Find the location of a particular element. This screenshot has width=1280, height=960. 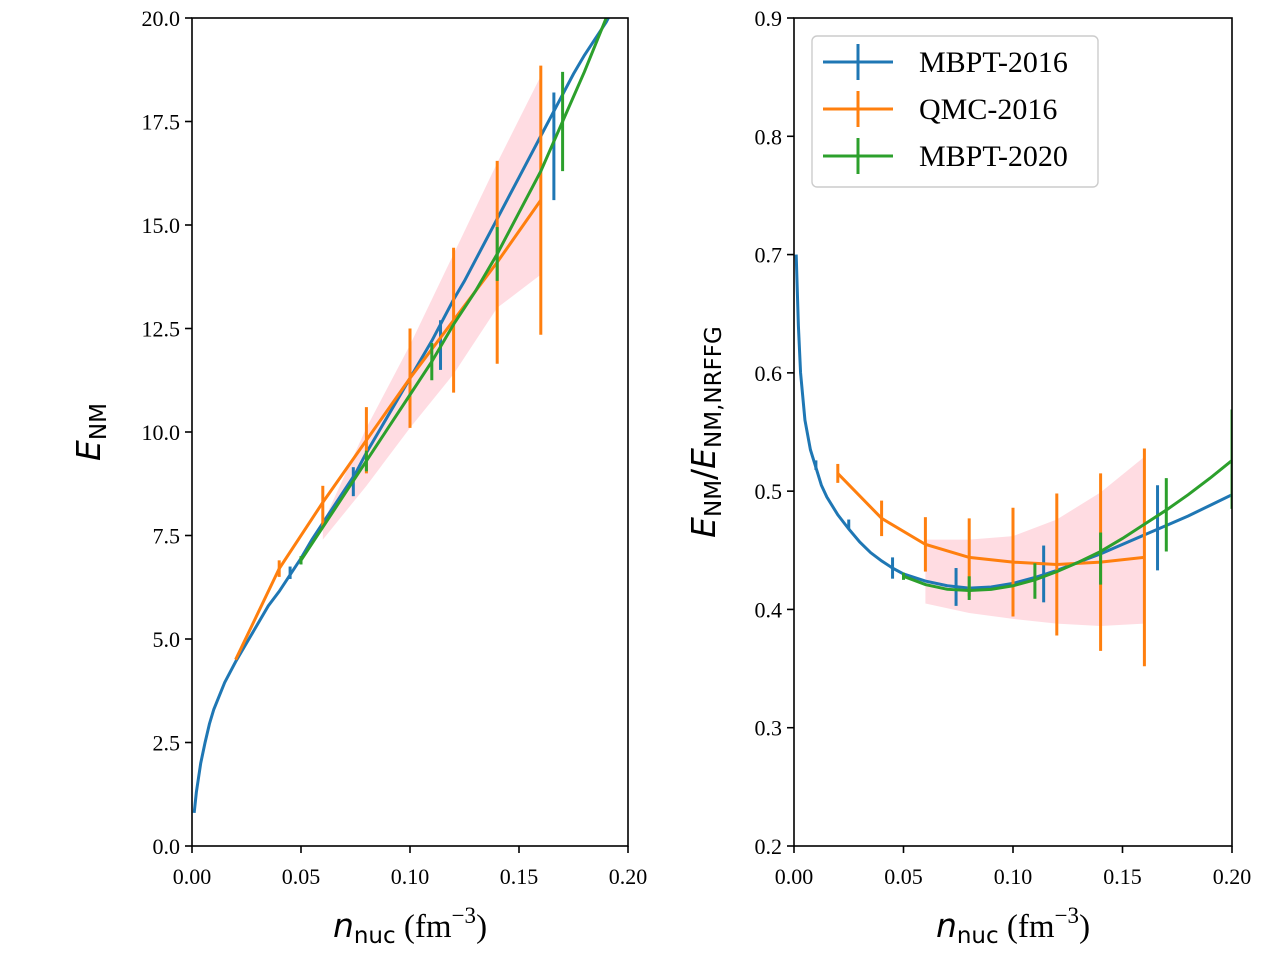

legend-entry: MBPT-2020 is located at coordinates (945, 156).